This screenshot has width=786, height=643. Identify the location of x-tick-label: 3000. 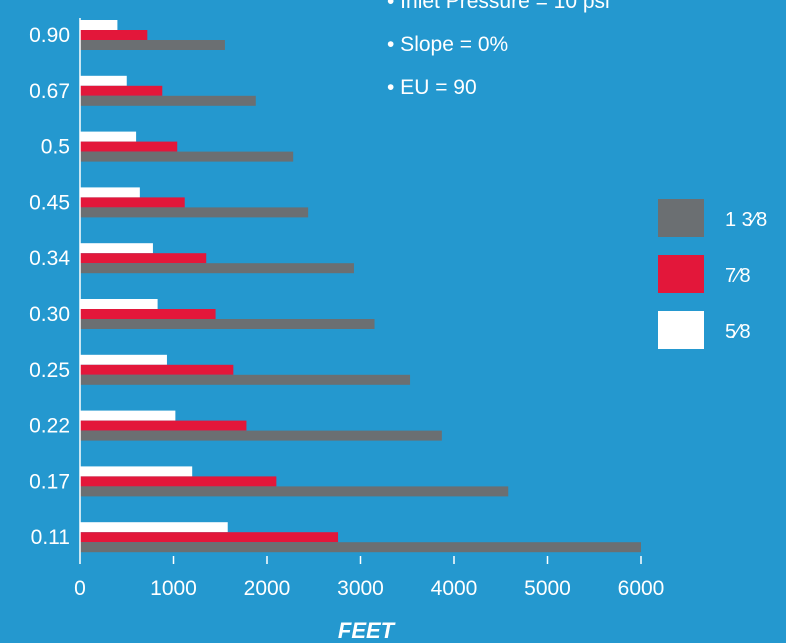
(360, 588).